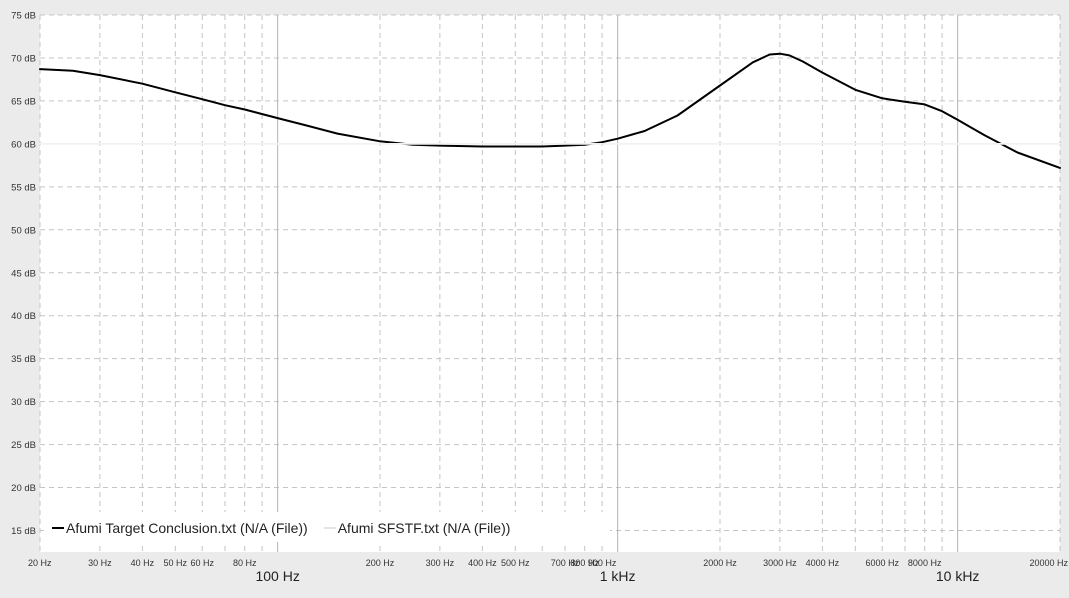 Image resolution: width=1069 pixels, height=598 pixels. Describe the element at coordinates (440, 563) in the screenshot. I see `x-tick-label: 300 Hz` at that location.